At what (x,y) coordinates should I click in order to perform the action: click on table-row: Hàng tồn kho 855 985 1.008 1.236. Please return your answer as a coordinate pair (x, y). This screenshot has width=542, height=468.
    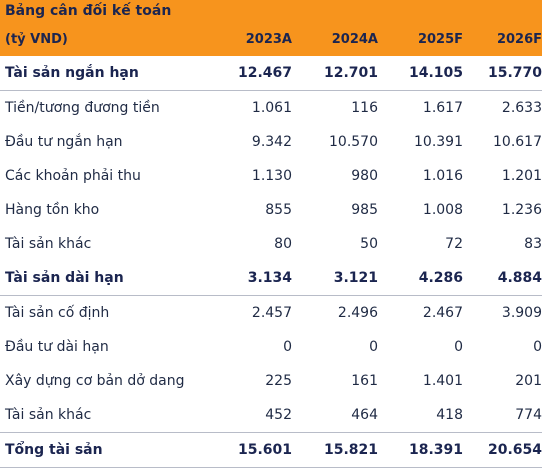
    Looking at the image, I should click on (271, 210).